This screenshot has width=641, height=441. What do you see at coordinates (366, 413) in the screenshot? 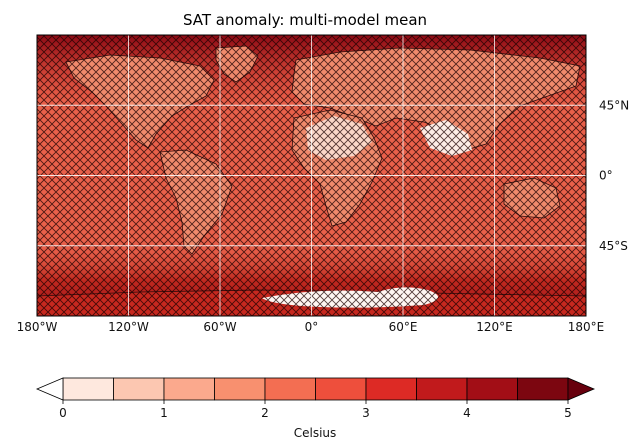
I see `colorbar-tick-label: 3` at bounding box center [366, 413].